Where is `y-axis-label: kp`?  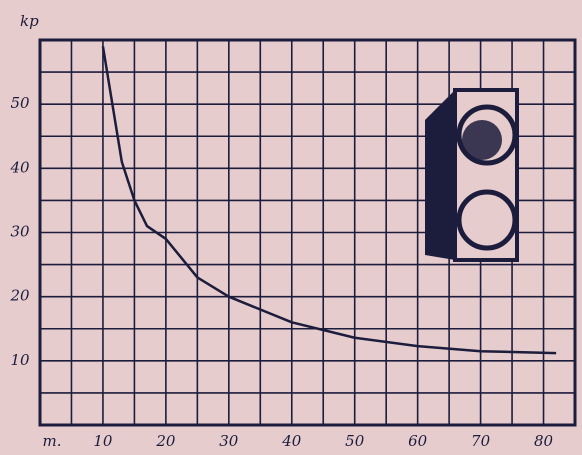
y-axis-label: kp is located at coordinates (29, 21).